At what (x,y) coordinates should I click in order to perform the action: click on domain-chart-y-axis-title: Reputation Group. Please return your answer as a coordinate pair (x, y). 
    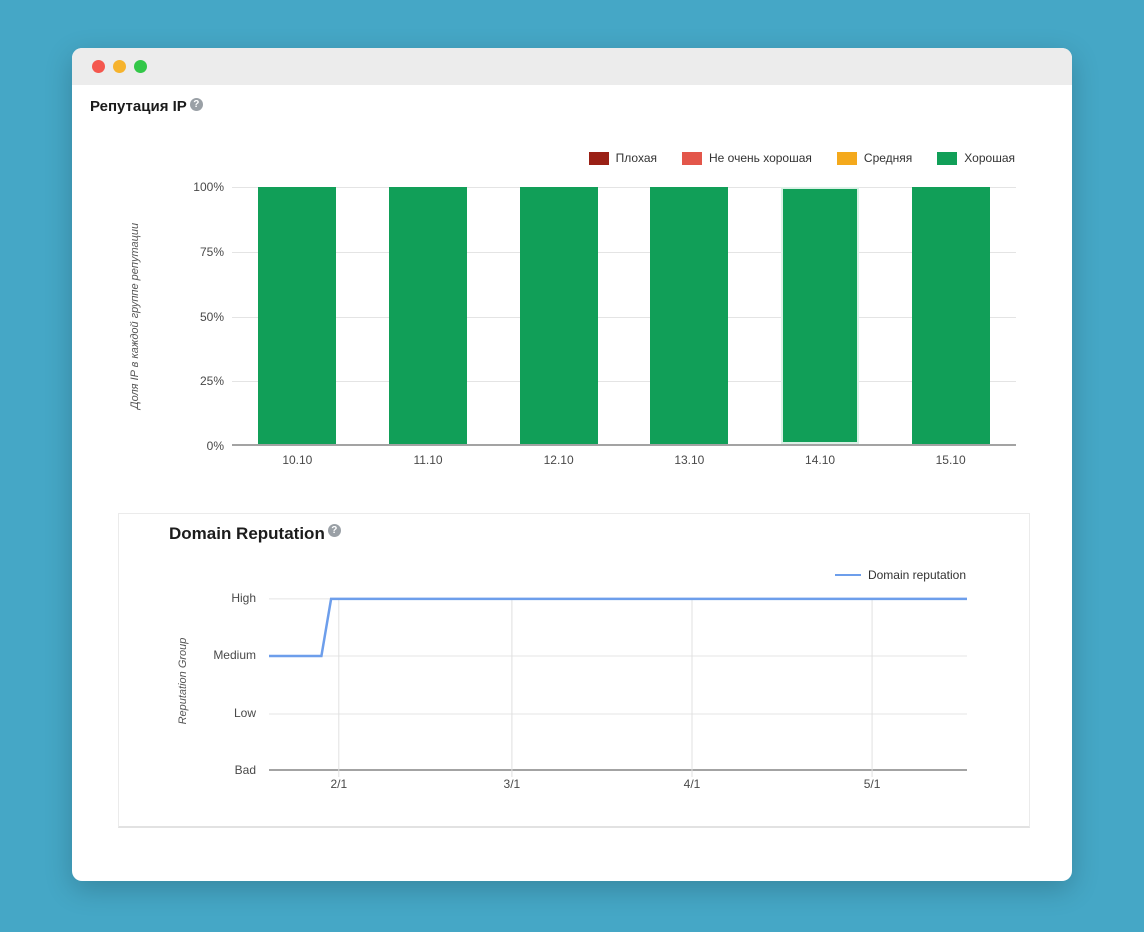
    Looking at the image, I should click on (183, 681).